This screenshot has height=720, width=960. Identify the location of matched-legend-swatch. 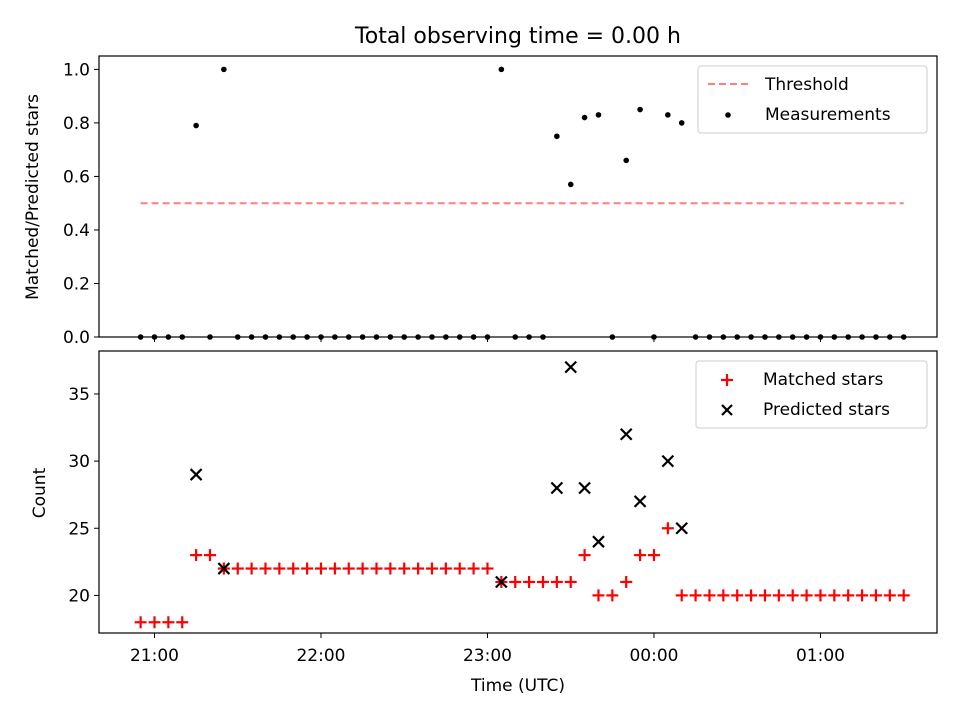
(727, 380).